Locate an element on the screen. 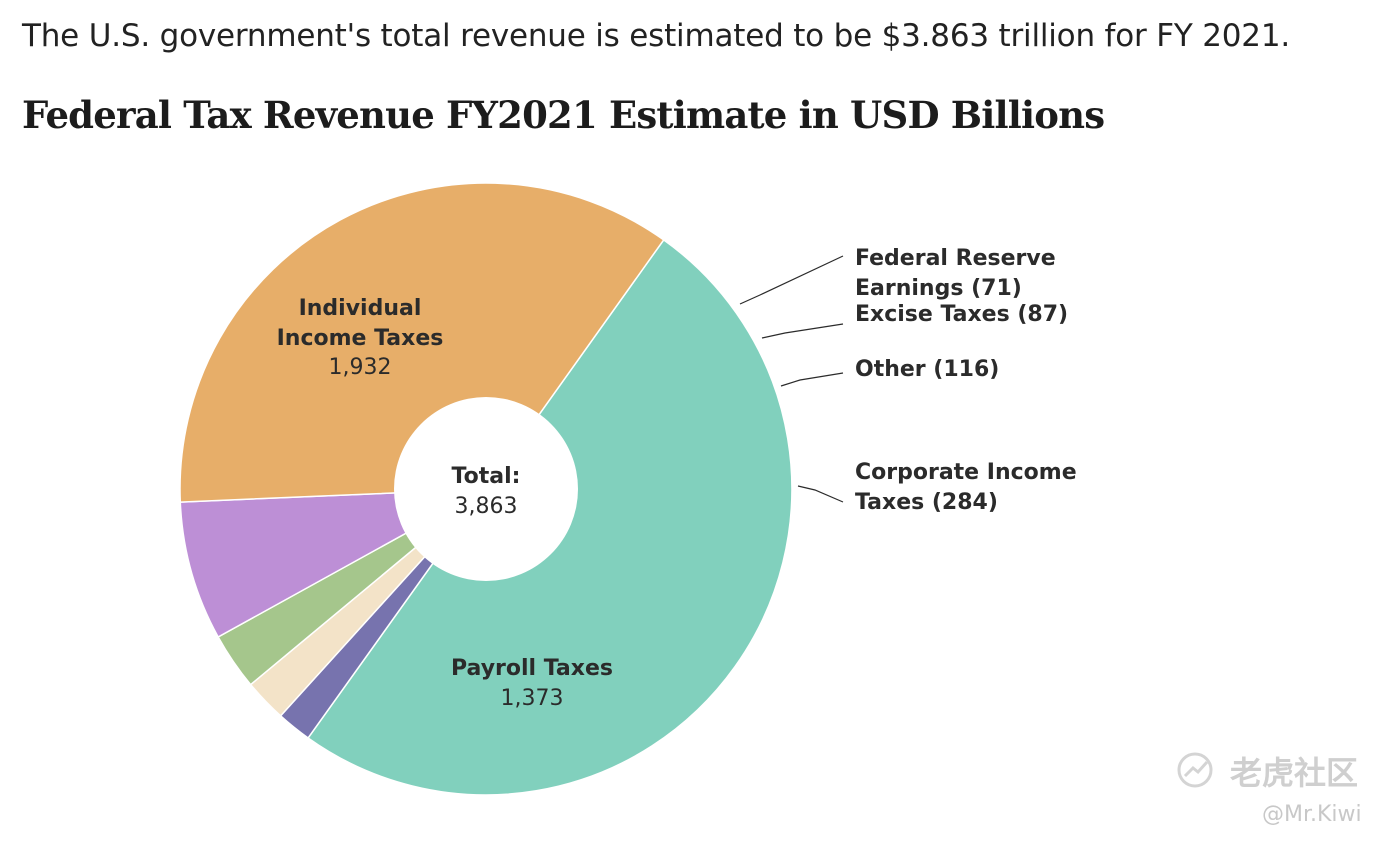 The height and width of the screenshot is (848, 1395). leader-corporate is located at coordinates (820, 494).